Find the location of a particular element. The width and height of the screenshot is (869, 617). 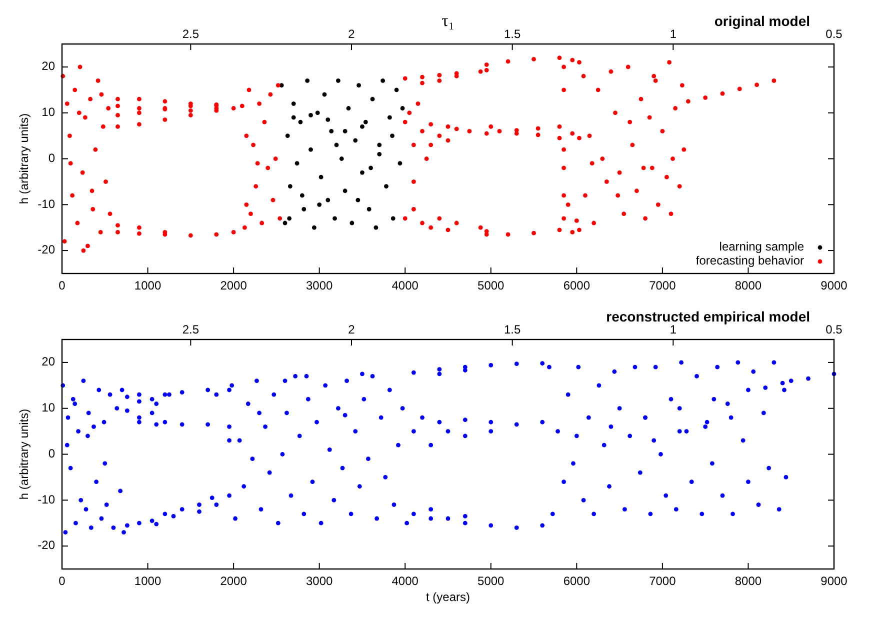

chart-title: original model is located at coordinates (762, 21).